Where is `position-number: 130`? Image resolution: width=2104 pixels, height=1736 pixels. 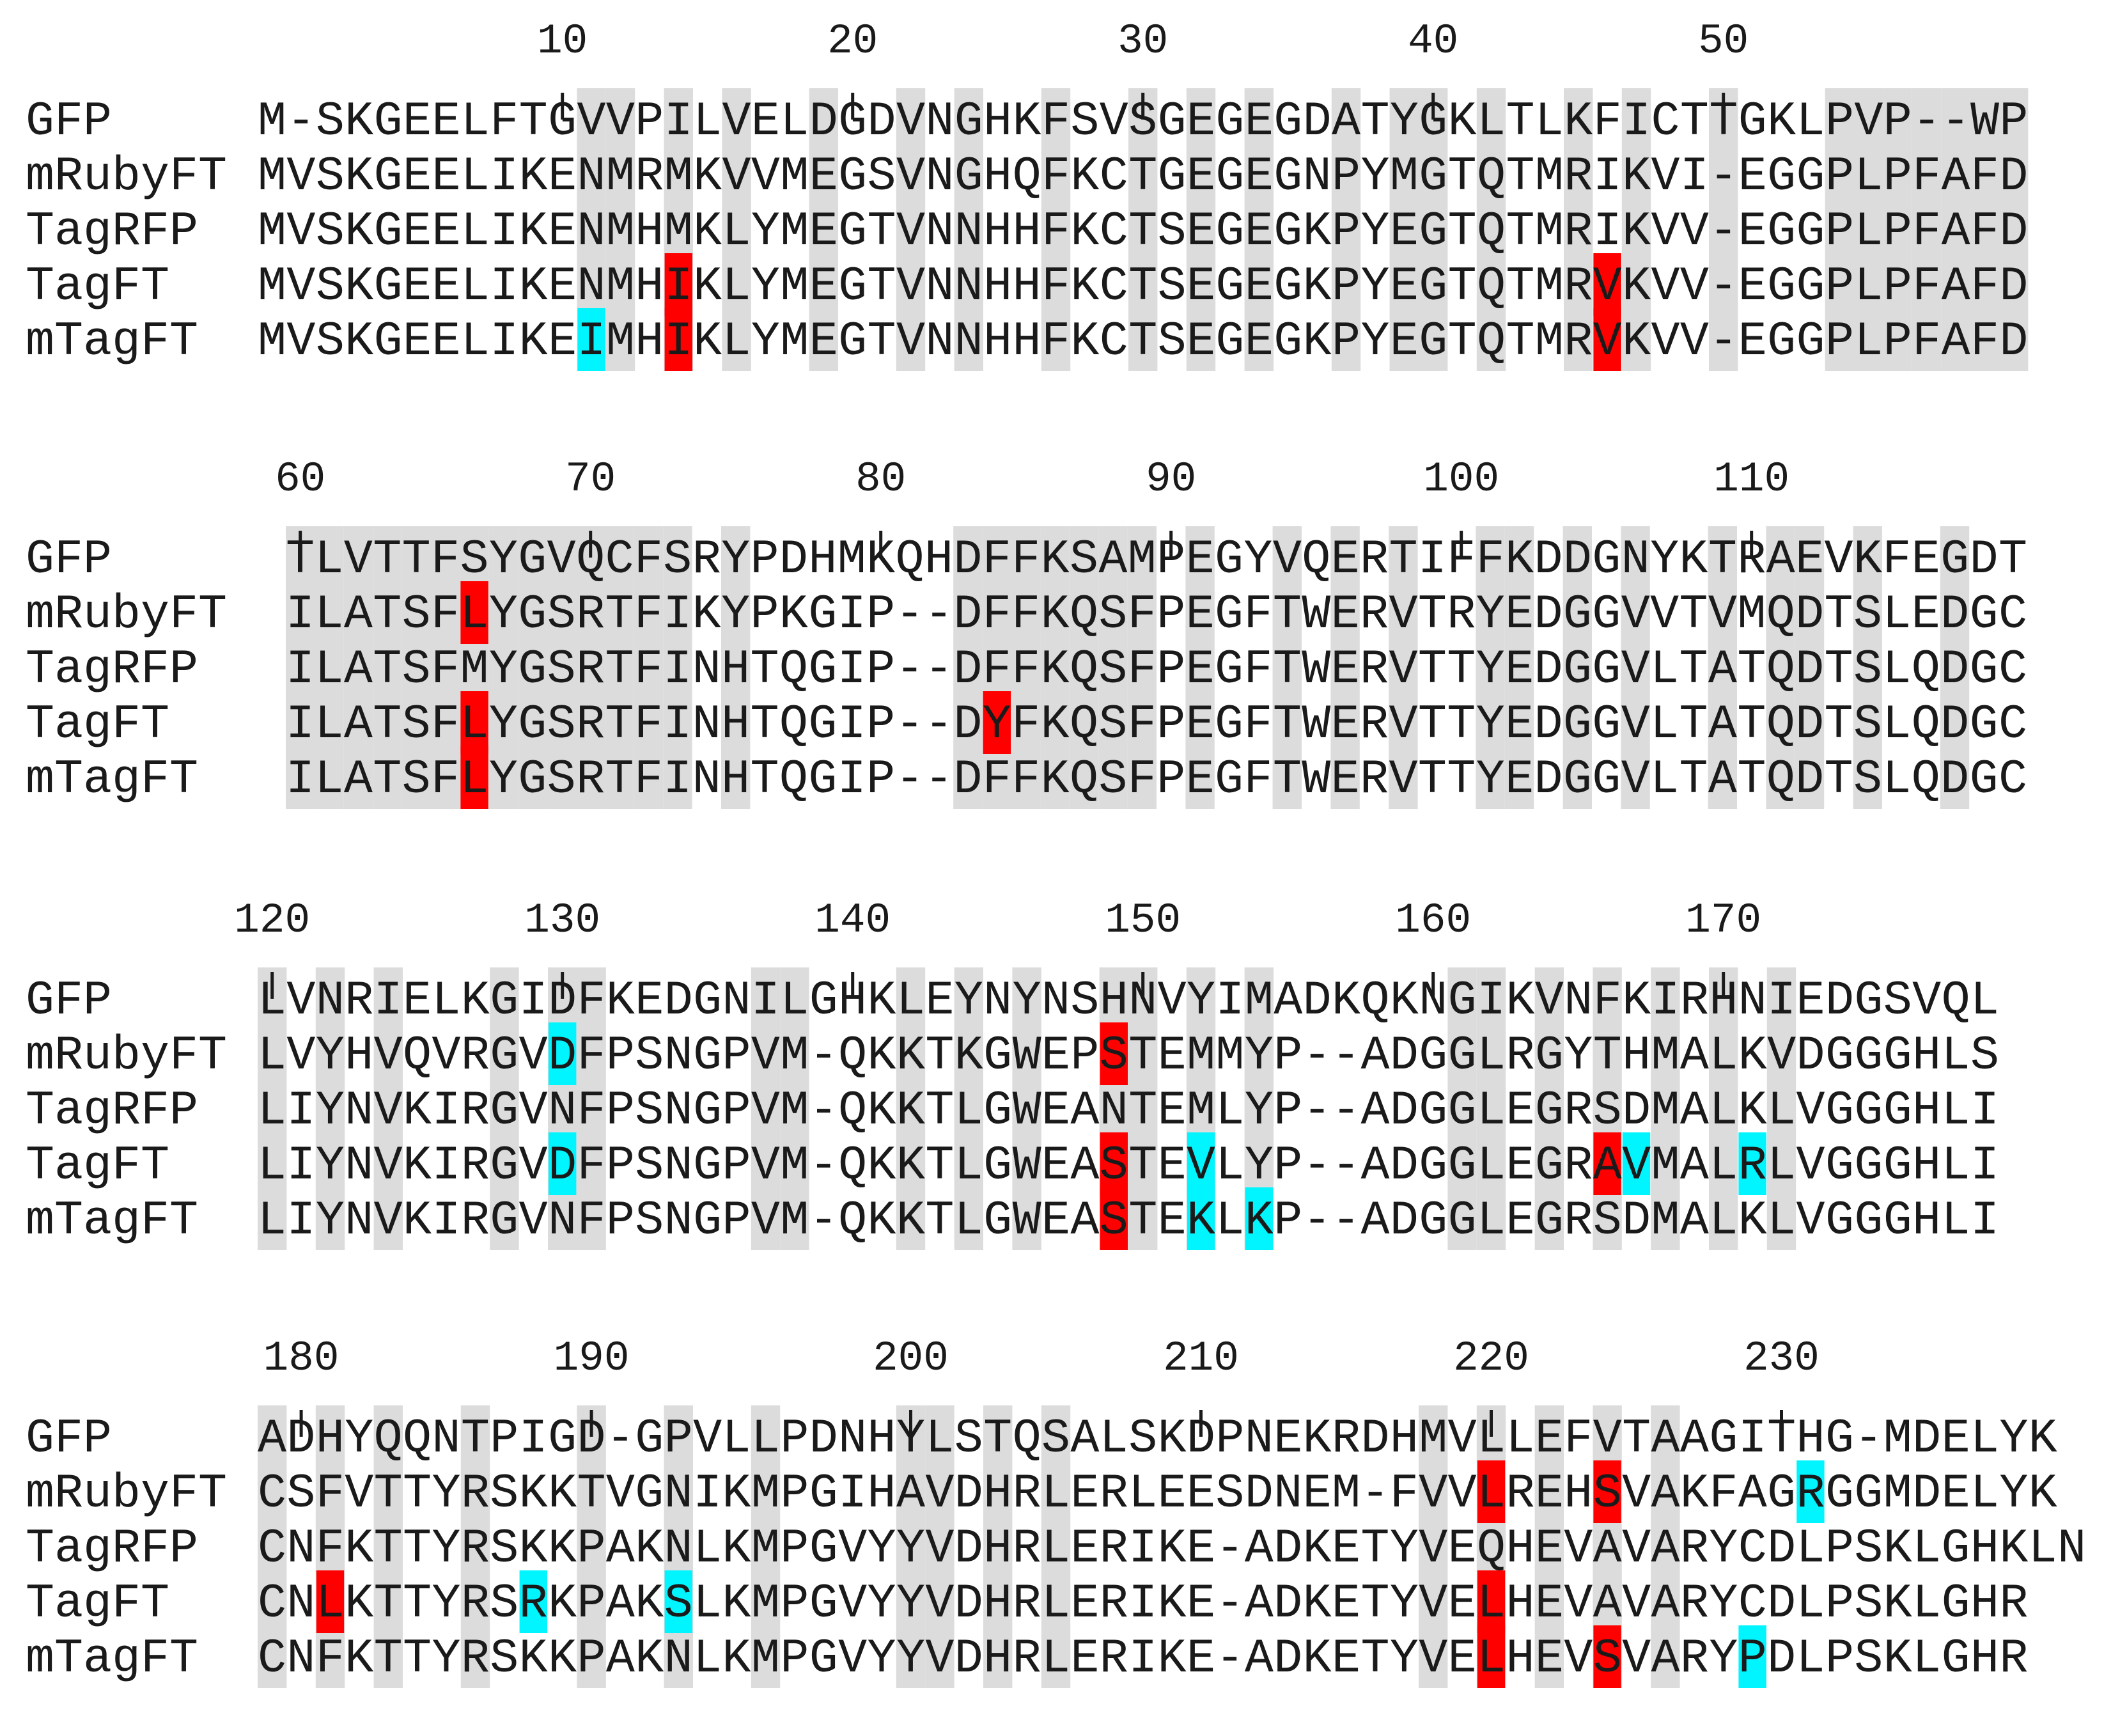 position-number: 130 is located at coordinates (562, 920).